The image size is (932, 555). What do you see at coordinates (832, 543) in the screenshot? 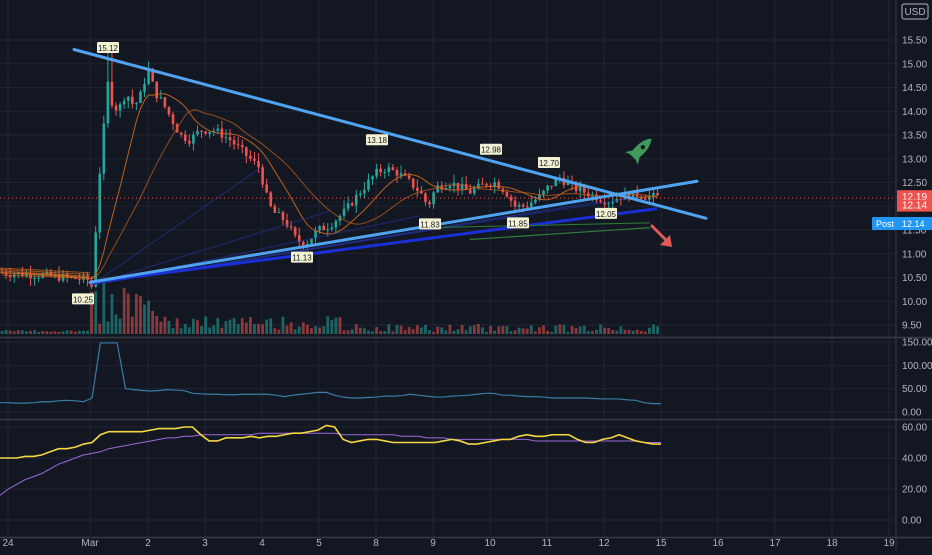
I see `time-tick-label: 18` at bounding box center [832, 543].